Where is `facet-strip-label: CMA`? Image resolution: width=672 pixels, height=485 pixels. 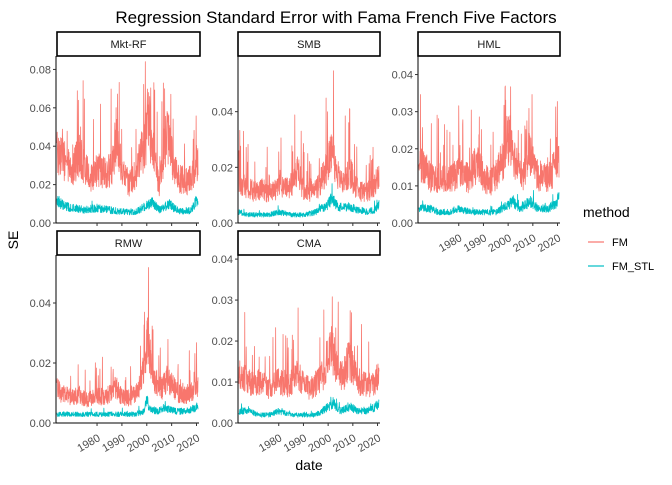 facet-strip-label: CMA is located at coordinates (309, 244).